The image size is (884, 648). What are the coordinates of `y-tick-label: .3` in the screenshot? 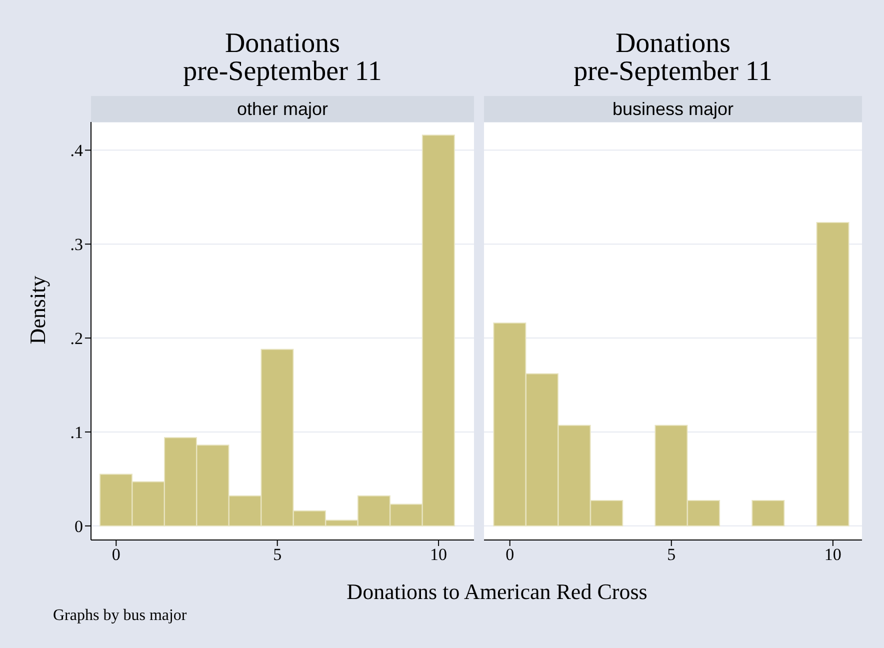 It's located at (76, 244).